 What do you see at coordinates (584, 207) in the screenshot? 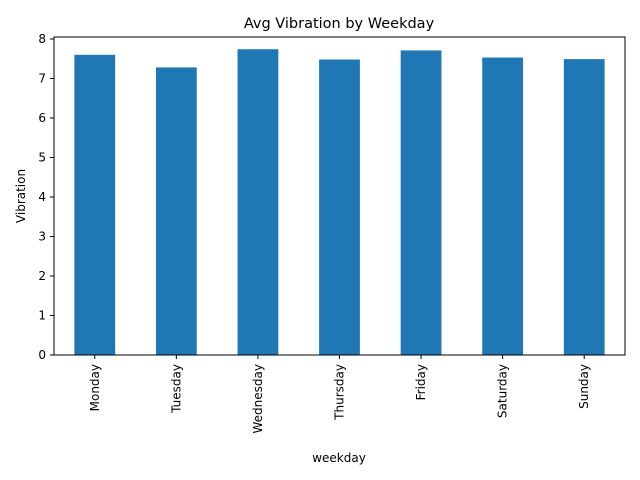
I see `bar-sunday` at bounding box center [584, 207].